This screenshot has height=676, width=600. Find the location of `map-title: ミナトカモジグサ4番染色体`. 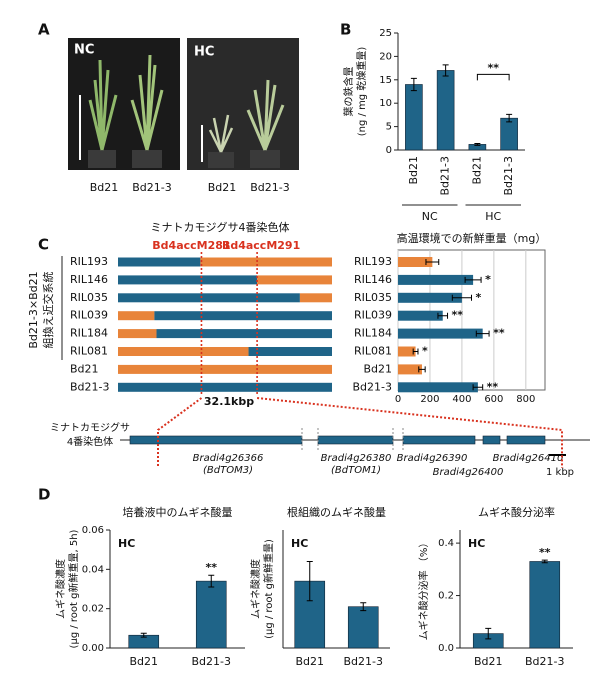

map-title: ミナトカモジグサ4番染色体 is located at coordinates (220, 227).